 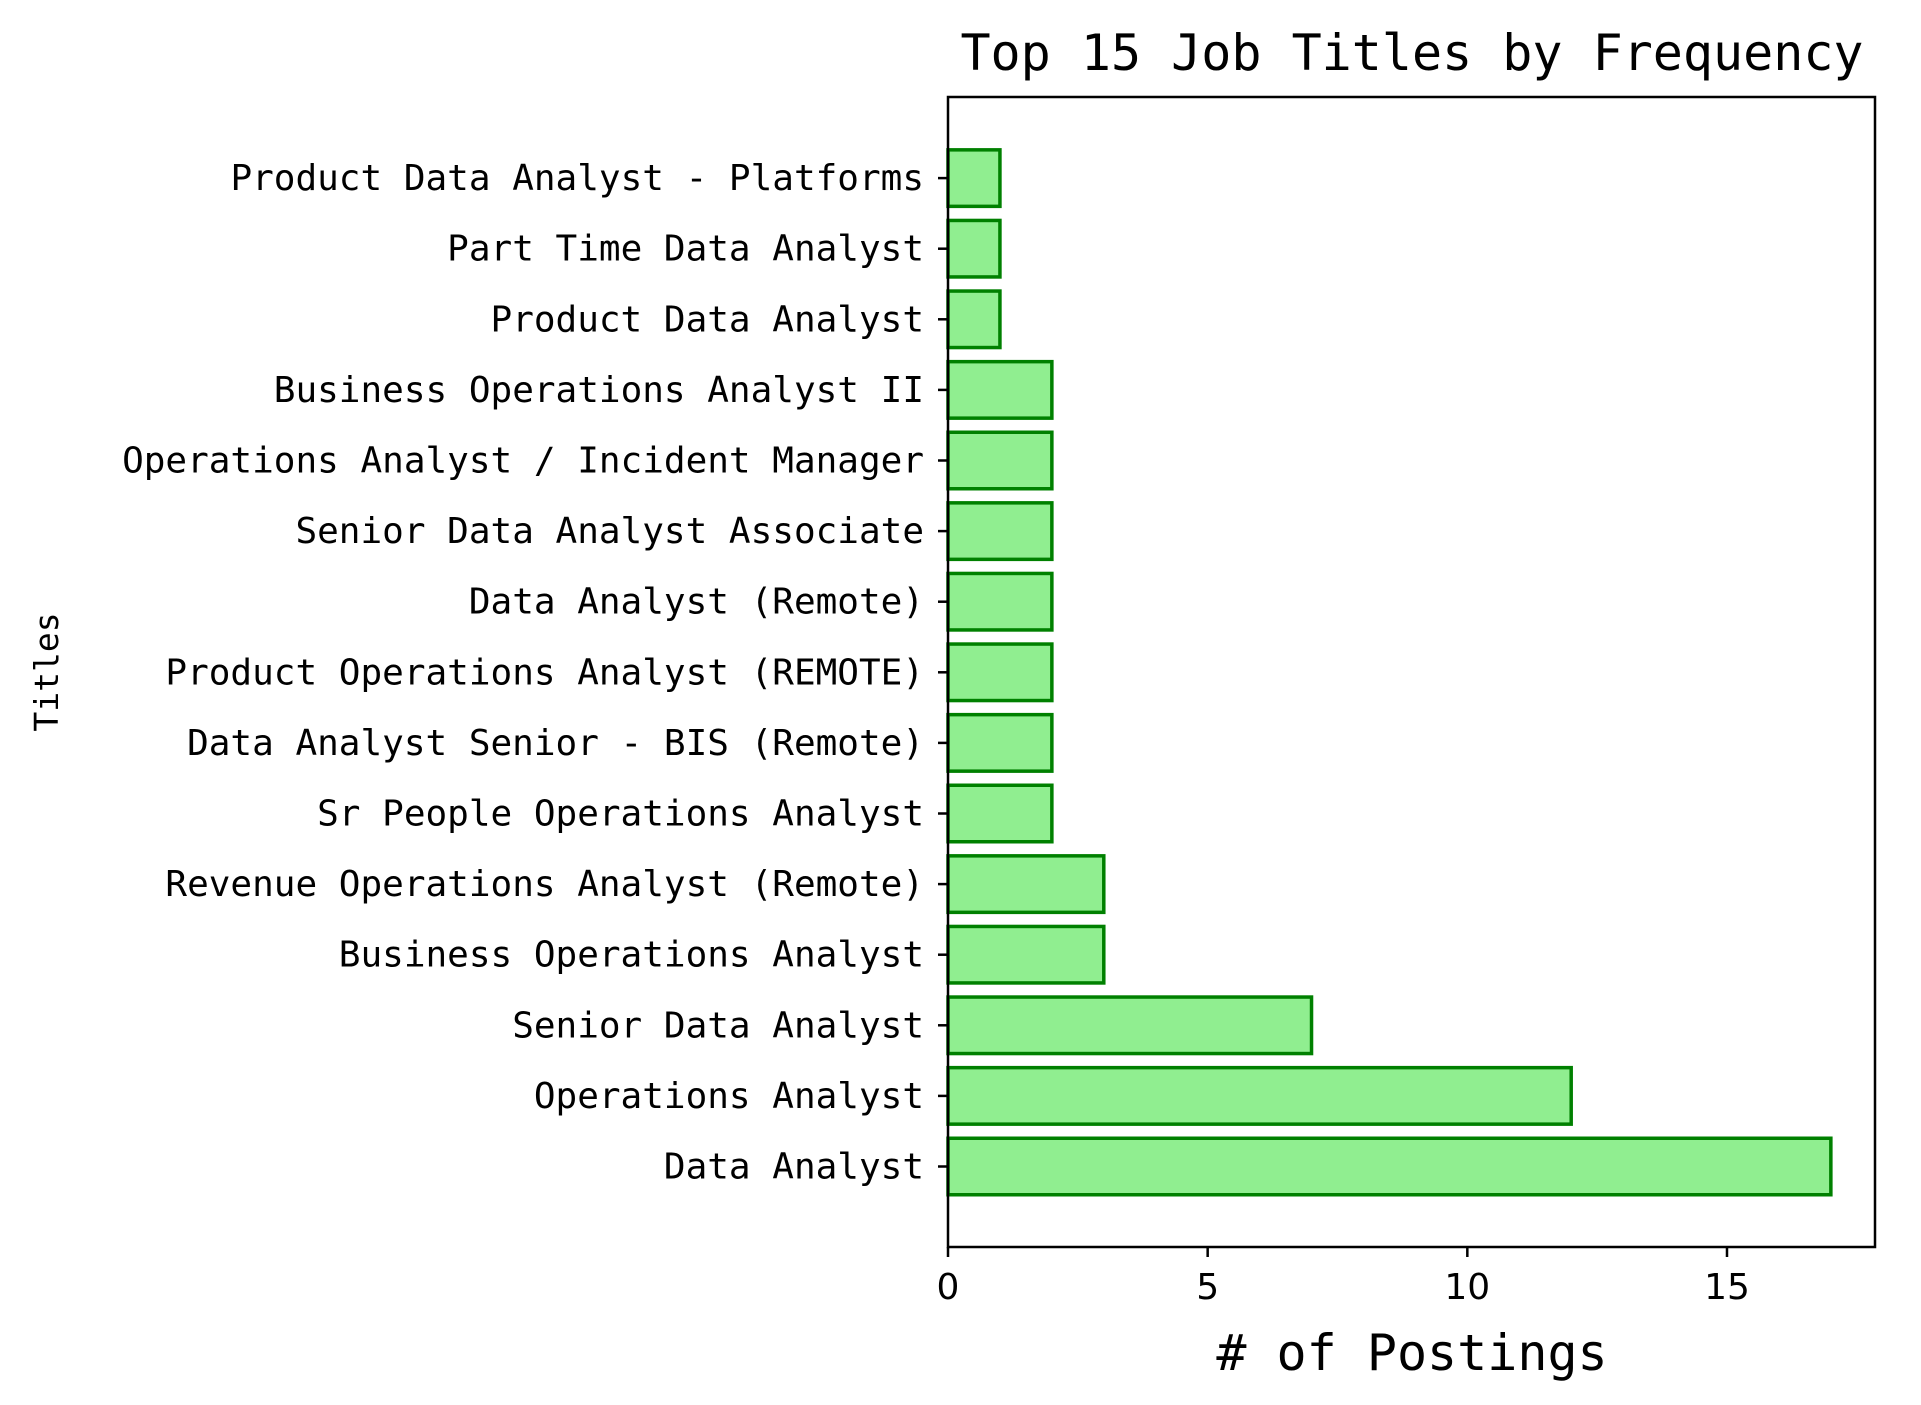 What do you see at coordinates (1026, 954) in the screenshot?
I see `bar-business-operations-analyst` at bounding box center [1026, 954].